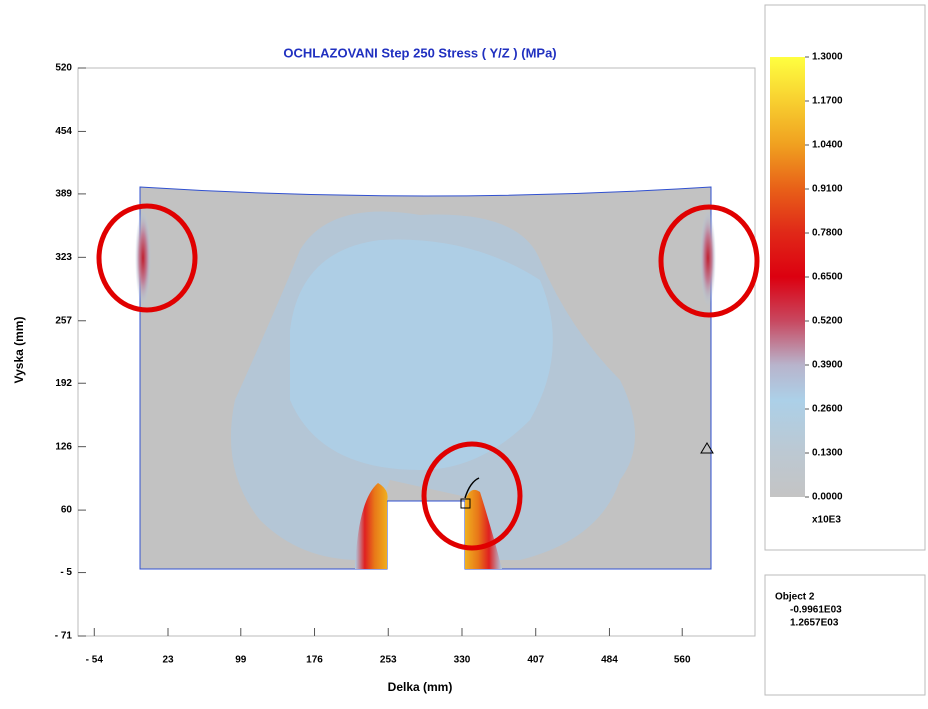 This screenshot has width=928, height=709. Describe the element at coordinates (845, 635) in the screenshot. I see `info-panel` at that location.